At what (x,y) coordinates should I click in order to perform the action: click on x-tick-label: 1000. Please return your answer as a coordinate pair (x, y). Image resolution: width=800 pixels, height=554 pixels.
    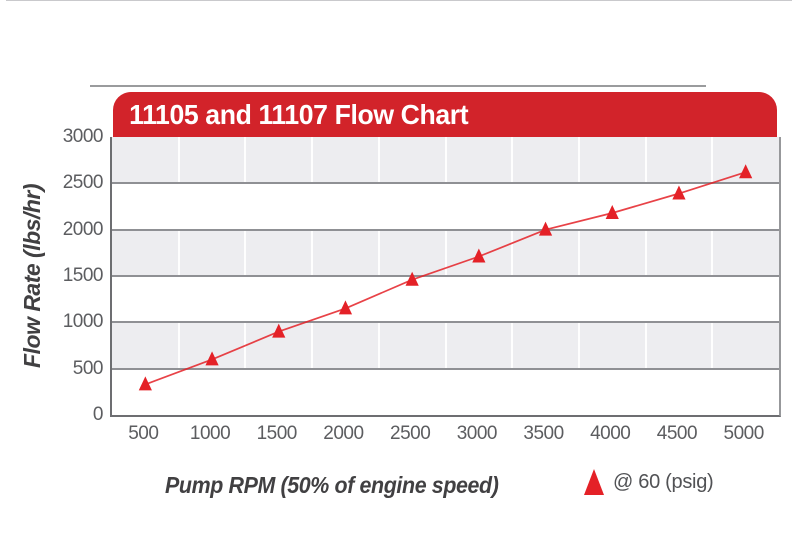
    Looking at the image, I should click on (210, 433).